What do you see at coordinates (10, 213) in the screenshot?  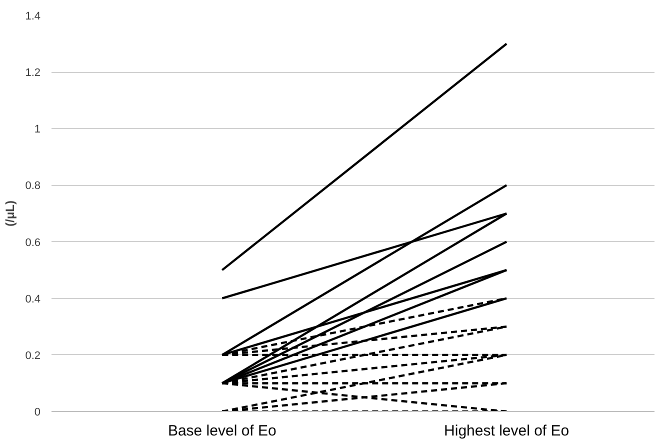 I see `y-axis-title: (/μL)` at bounding box center [10, 213].